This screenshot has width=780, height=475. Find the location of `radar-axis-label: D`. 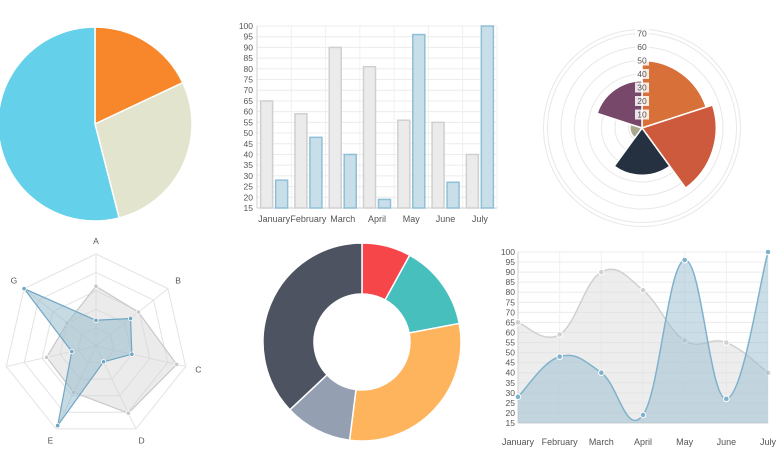

radar-axis-label: D is located at coordinates (141, 441).